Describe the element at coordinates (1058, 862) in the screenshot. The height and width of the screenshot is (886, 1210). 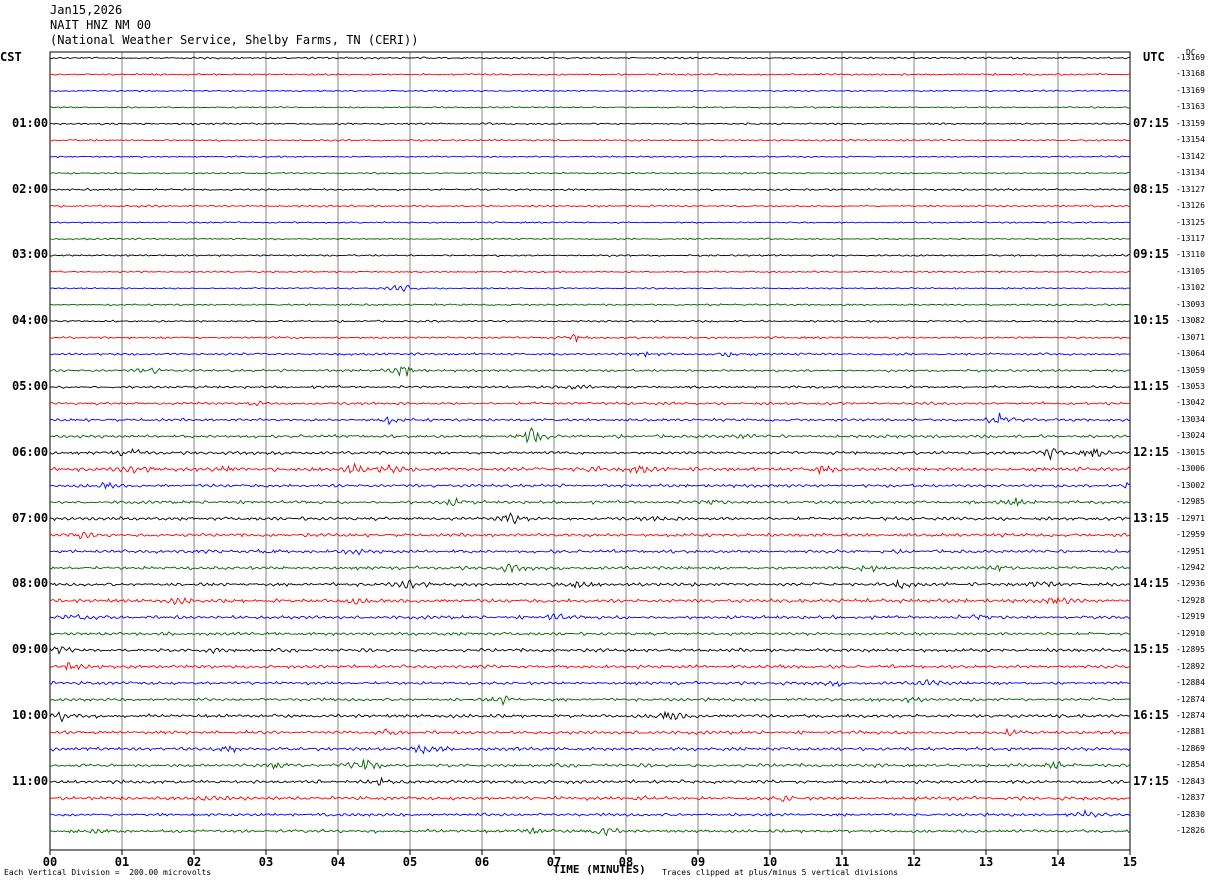
I see `x-tick-label-14: 14` at that location.